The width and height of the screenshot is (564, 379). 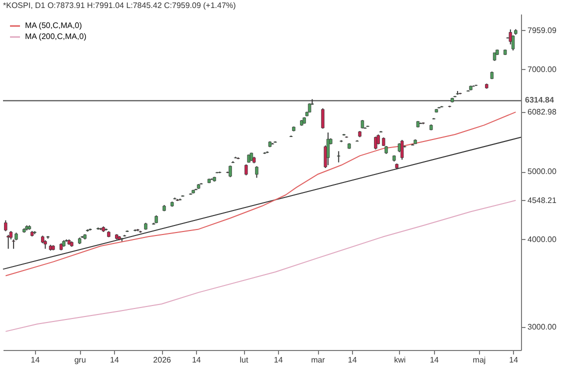 I want to click on legend-label: MA (50,C,MA,0), so click(x=53, y=25).